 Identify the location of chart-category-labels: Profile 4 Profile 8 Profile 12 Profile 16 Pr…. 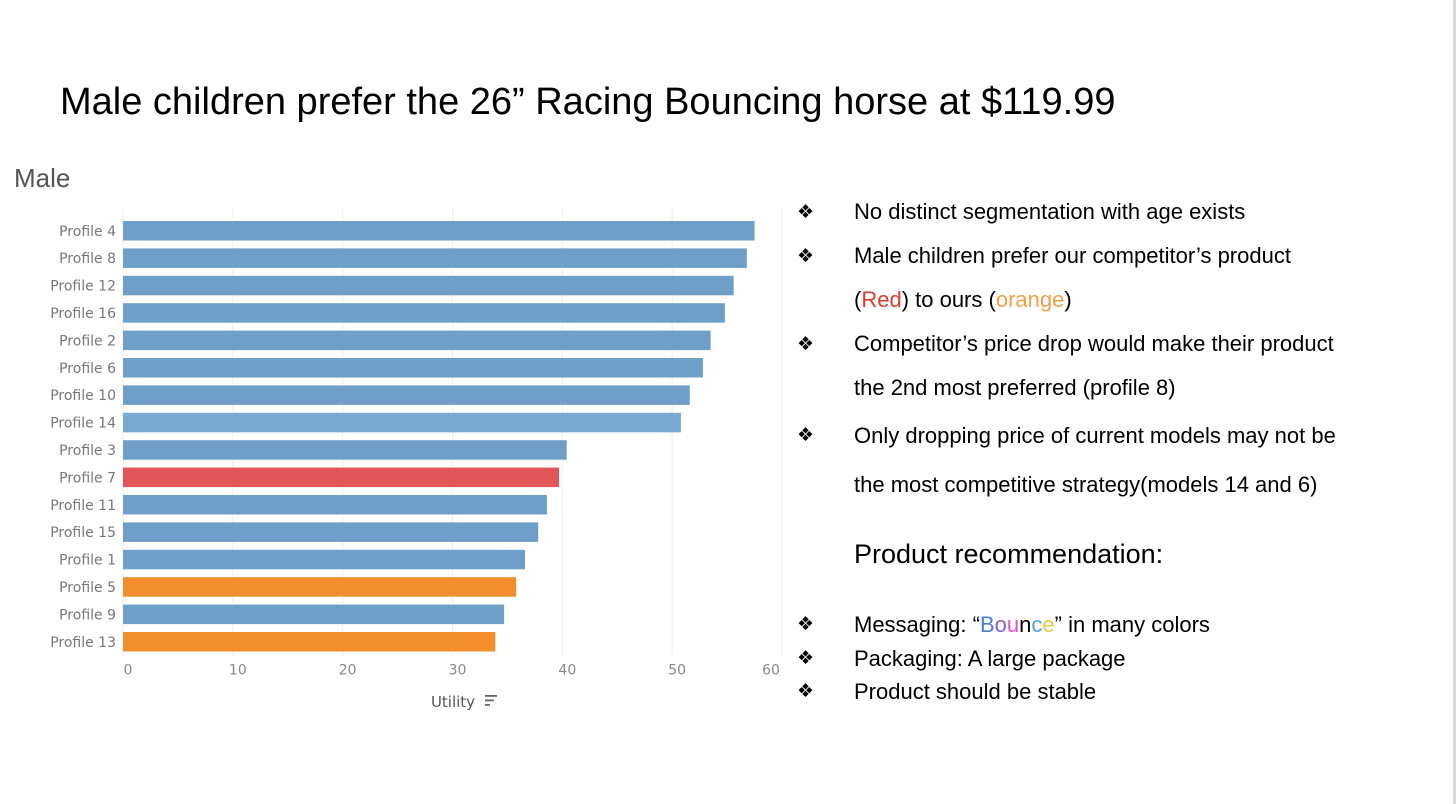
(83, 437).